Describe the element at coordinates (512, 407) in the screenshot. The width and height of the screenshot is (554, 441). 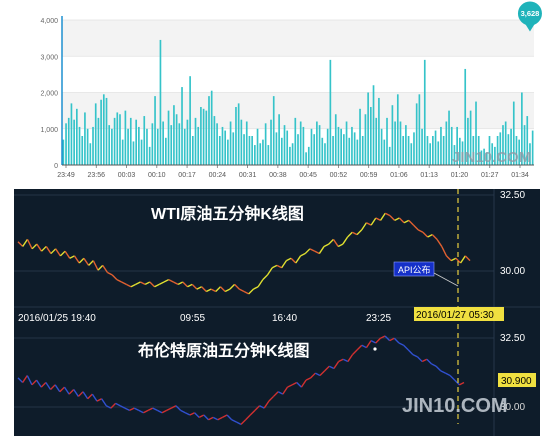
I see `brent-ytick-low: 30.00` at that location.